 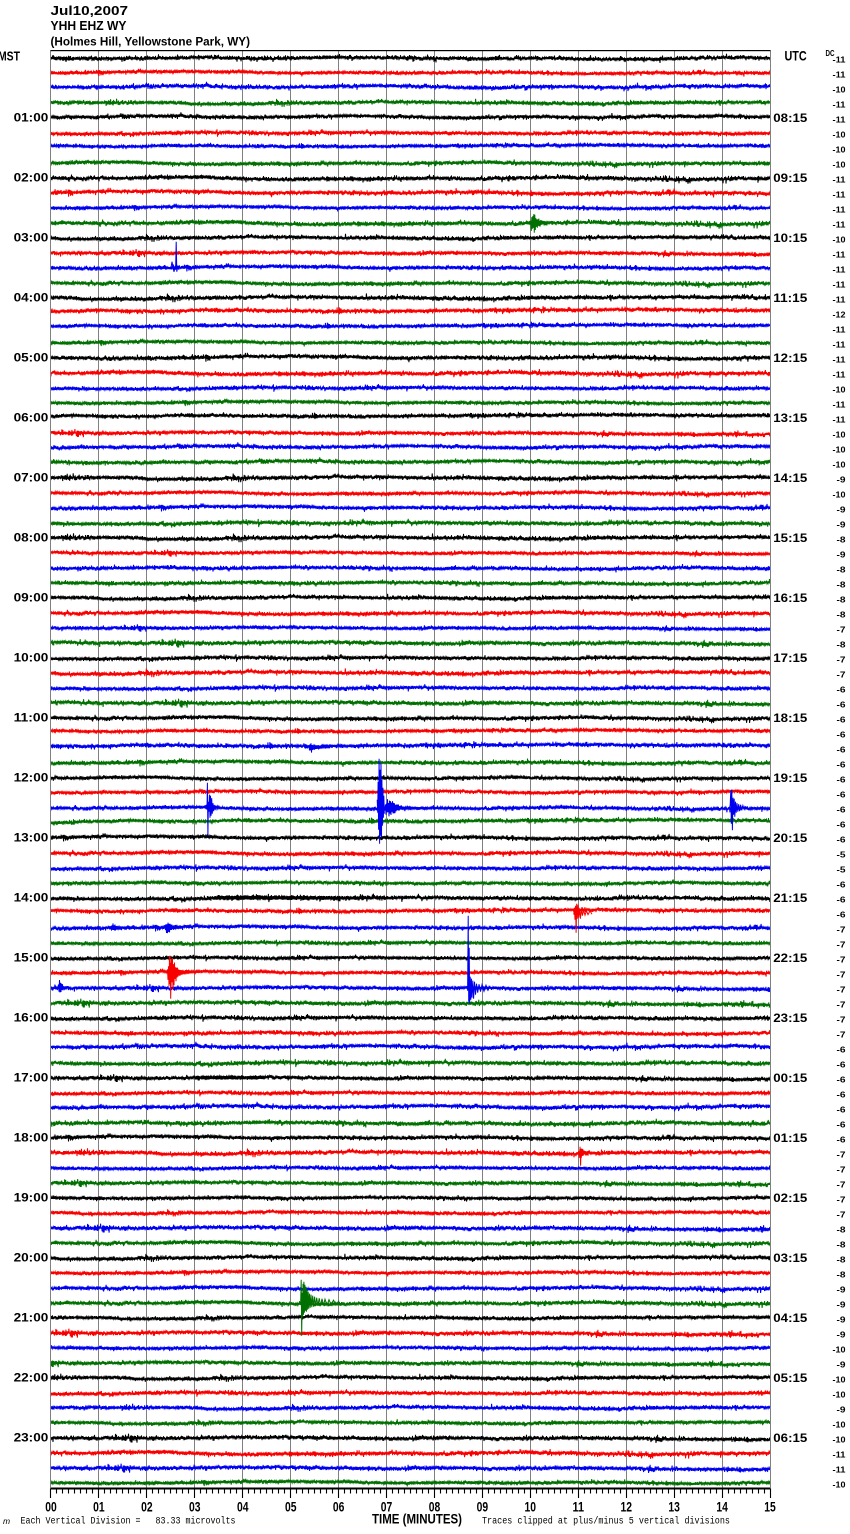 What do you see at coordinates (31, 238) in the screenshot?
I see `svg-text: 03:00` at bounding box center [31, 238].